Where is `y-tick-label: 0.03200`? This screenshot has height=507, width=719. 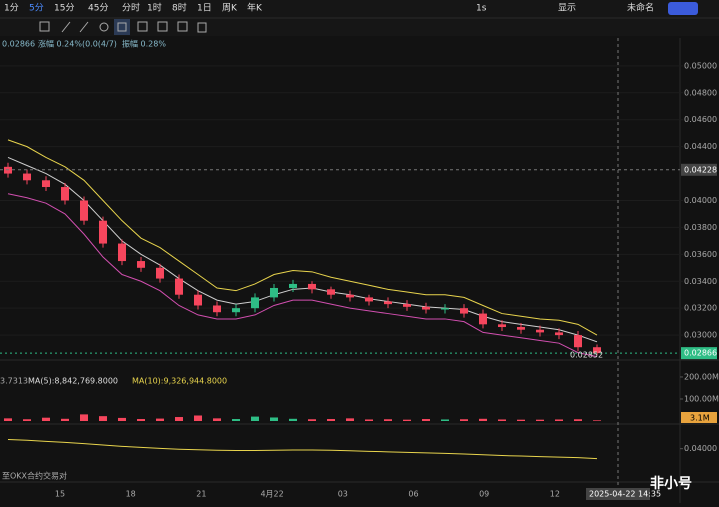
y-tick-label: 0.03200 is located at coordinates (700, 308).